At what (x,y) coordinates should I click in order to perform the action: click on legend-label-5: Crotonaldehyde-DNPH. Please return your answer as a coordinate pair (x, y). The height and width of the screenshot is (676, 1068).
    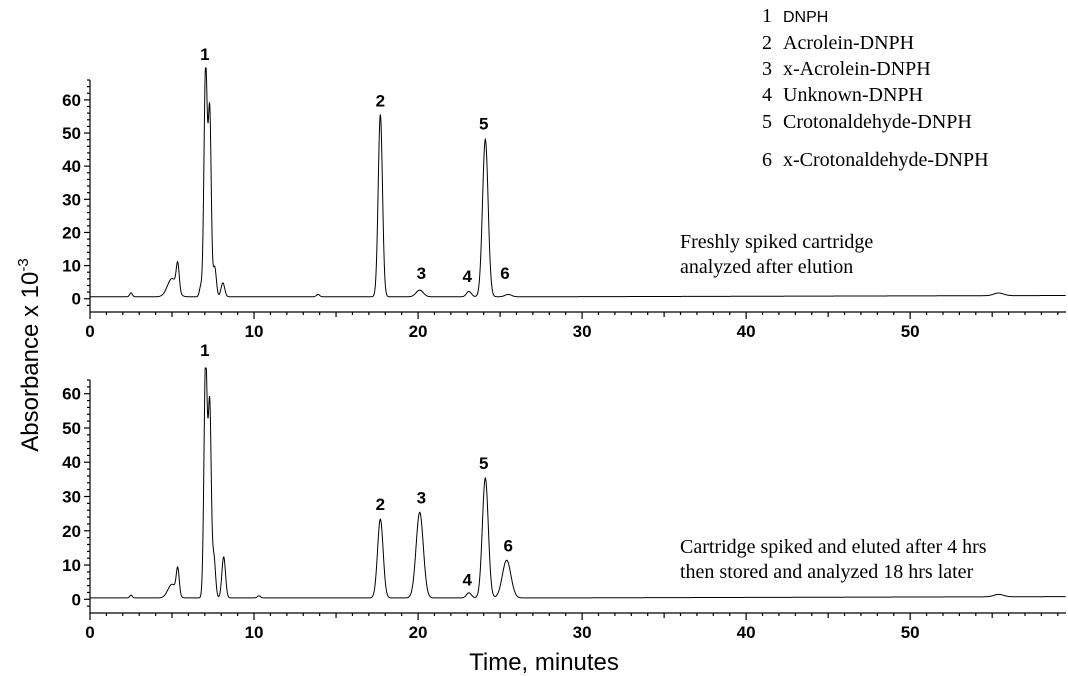
    Looking at the image, I should click on (877, 122).